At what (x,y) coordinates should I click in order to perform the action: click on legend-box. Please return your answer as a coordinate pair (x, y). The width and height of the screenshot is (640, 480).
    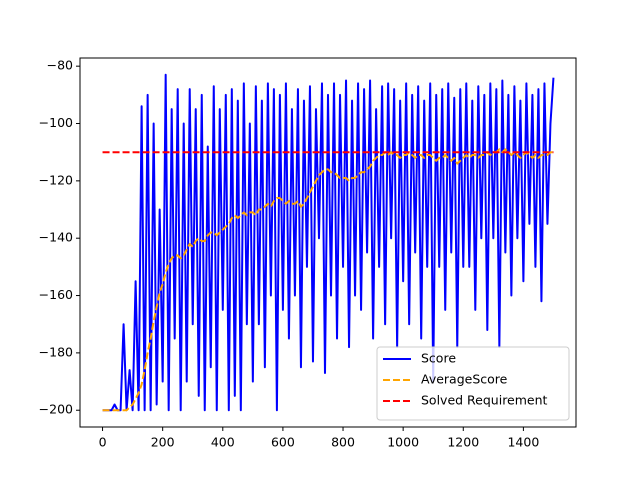
    Looking at the image, I should click on (473, 383).